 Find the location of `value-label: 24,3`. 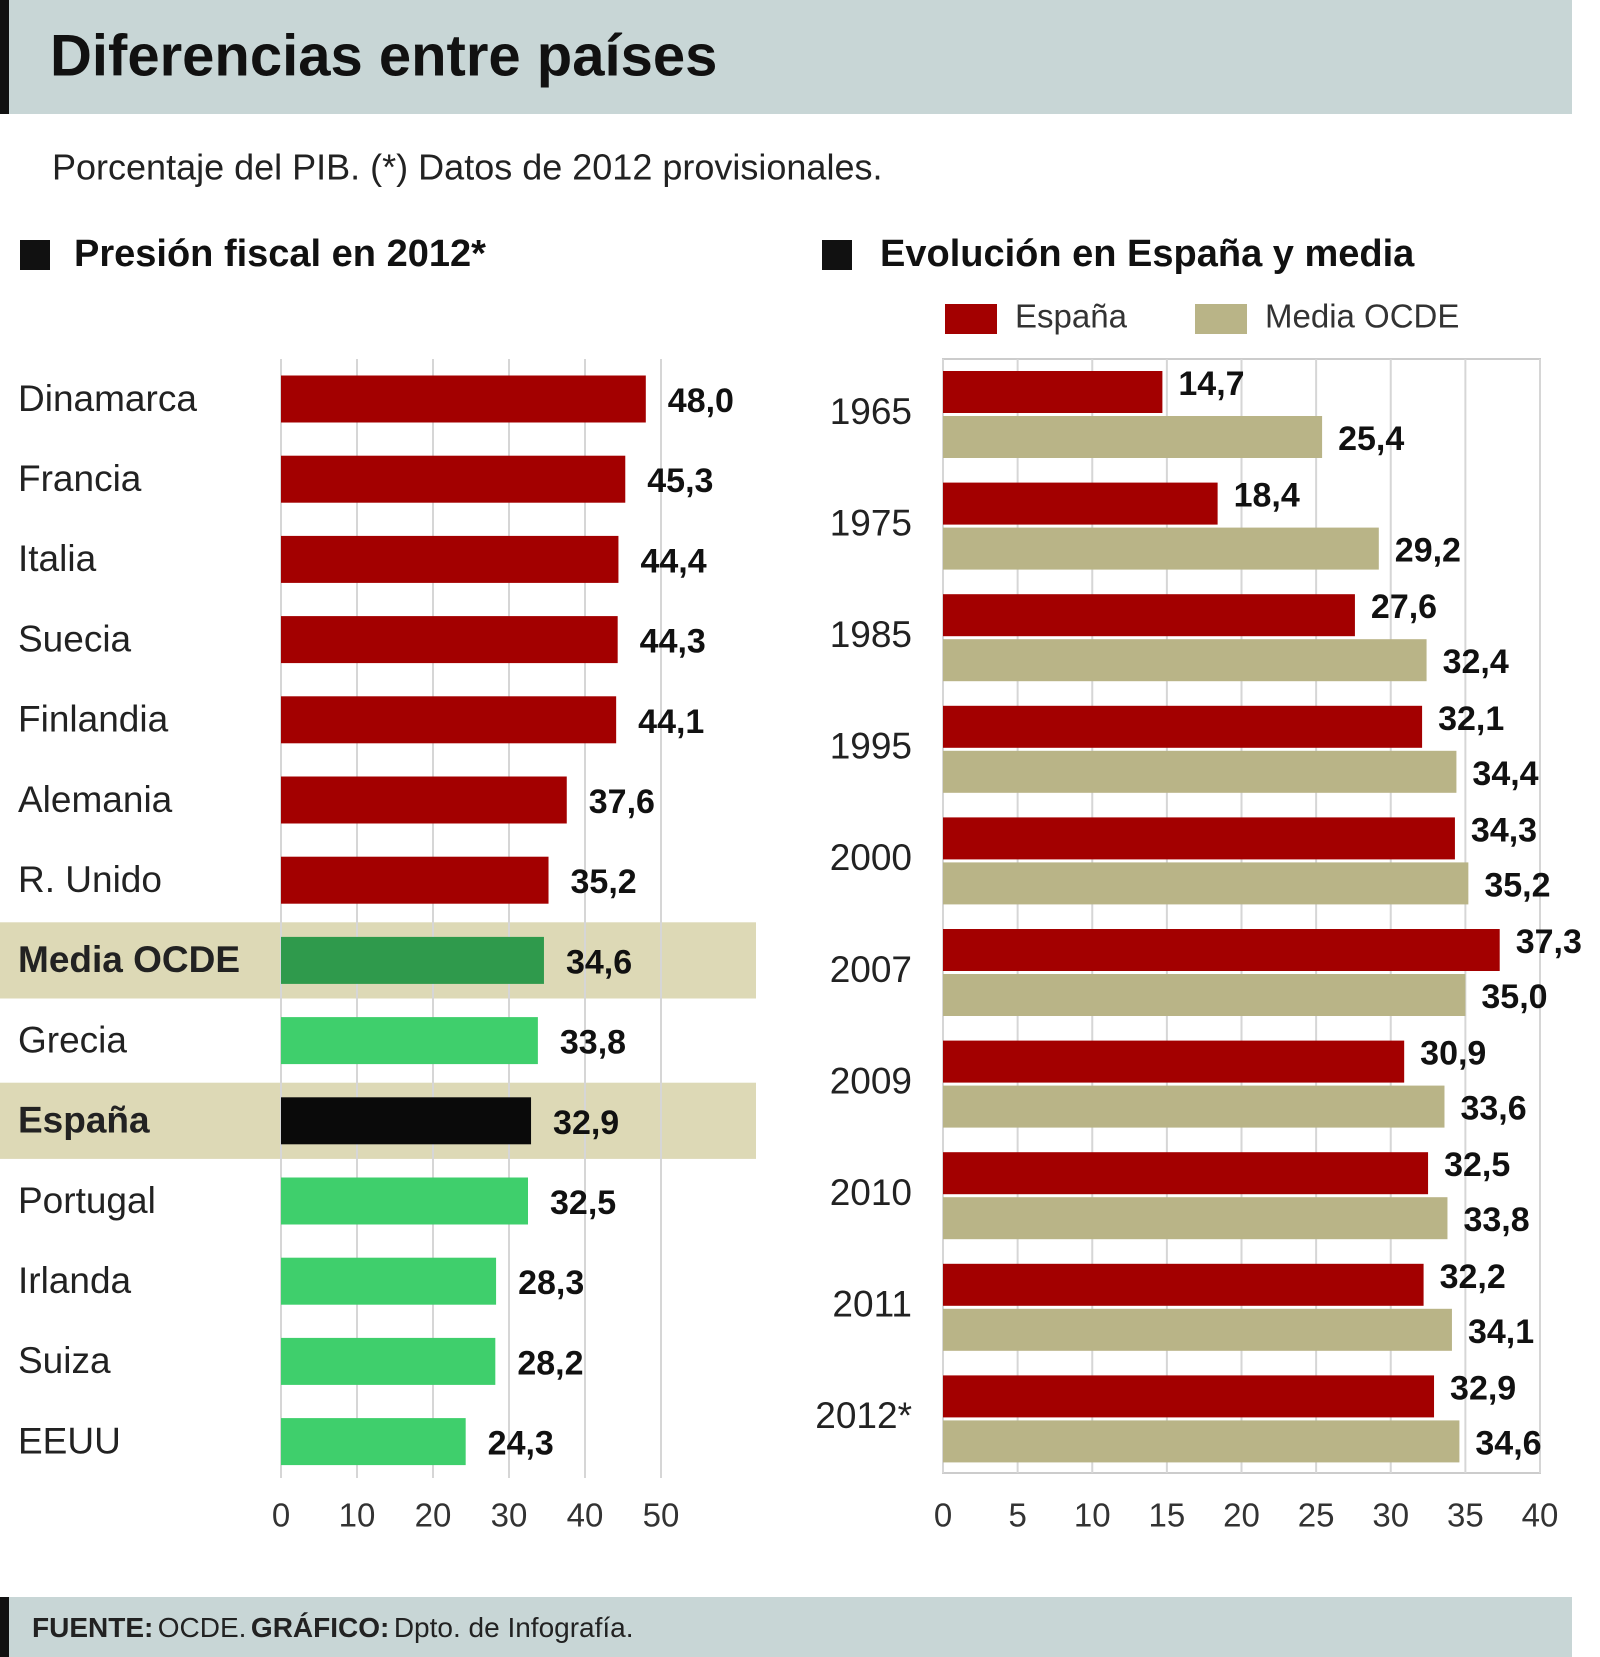

value-label: 24,3 is located at coordinates (521, 1444).